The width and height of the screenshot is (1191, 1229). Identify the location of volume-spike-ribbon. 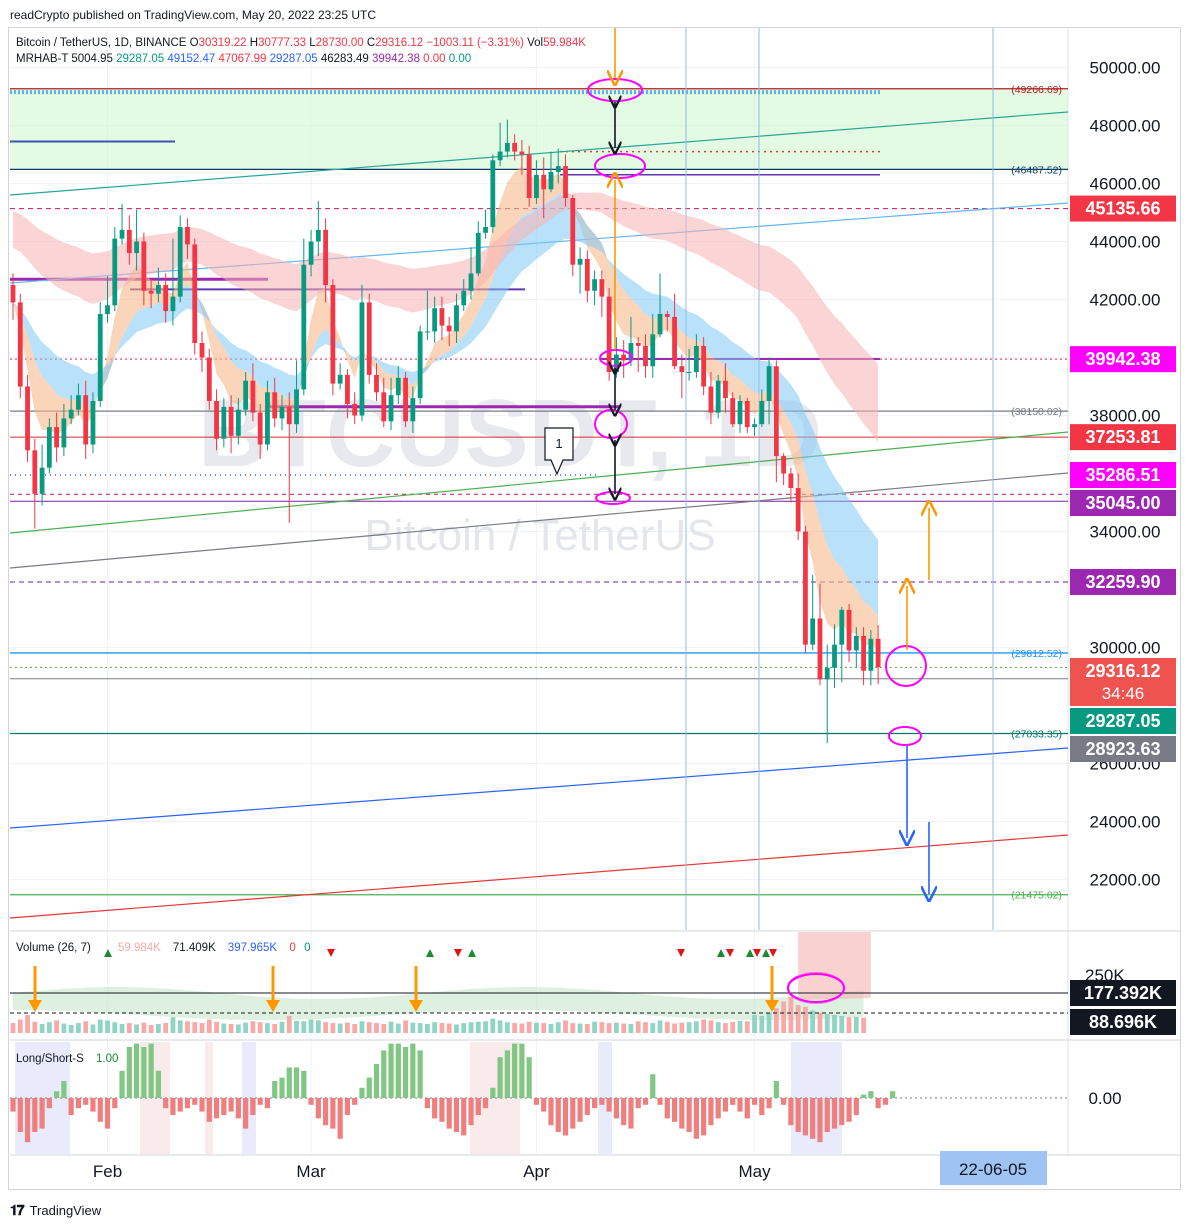
(834, 966).